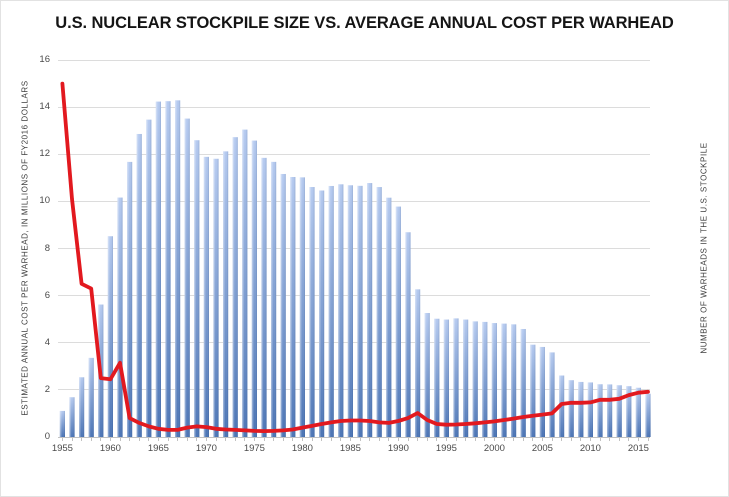  I want to click on left-axis-tick-label: 6, so click(47, 295).